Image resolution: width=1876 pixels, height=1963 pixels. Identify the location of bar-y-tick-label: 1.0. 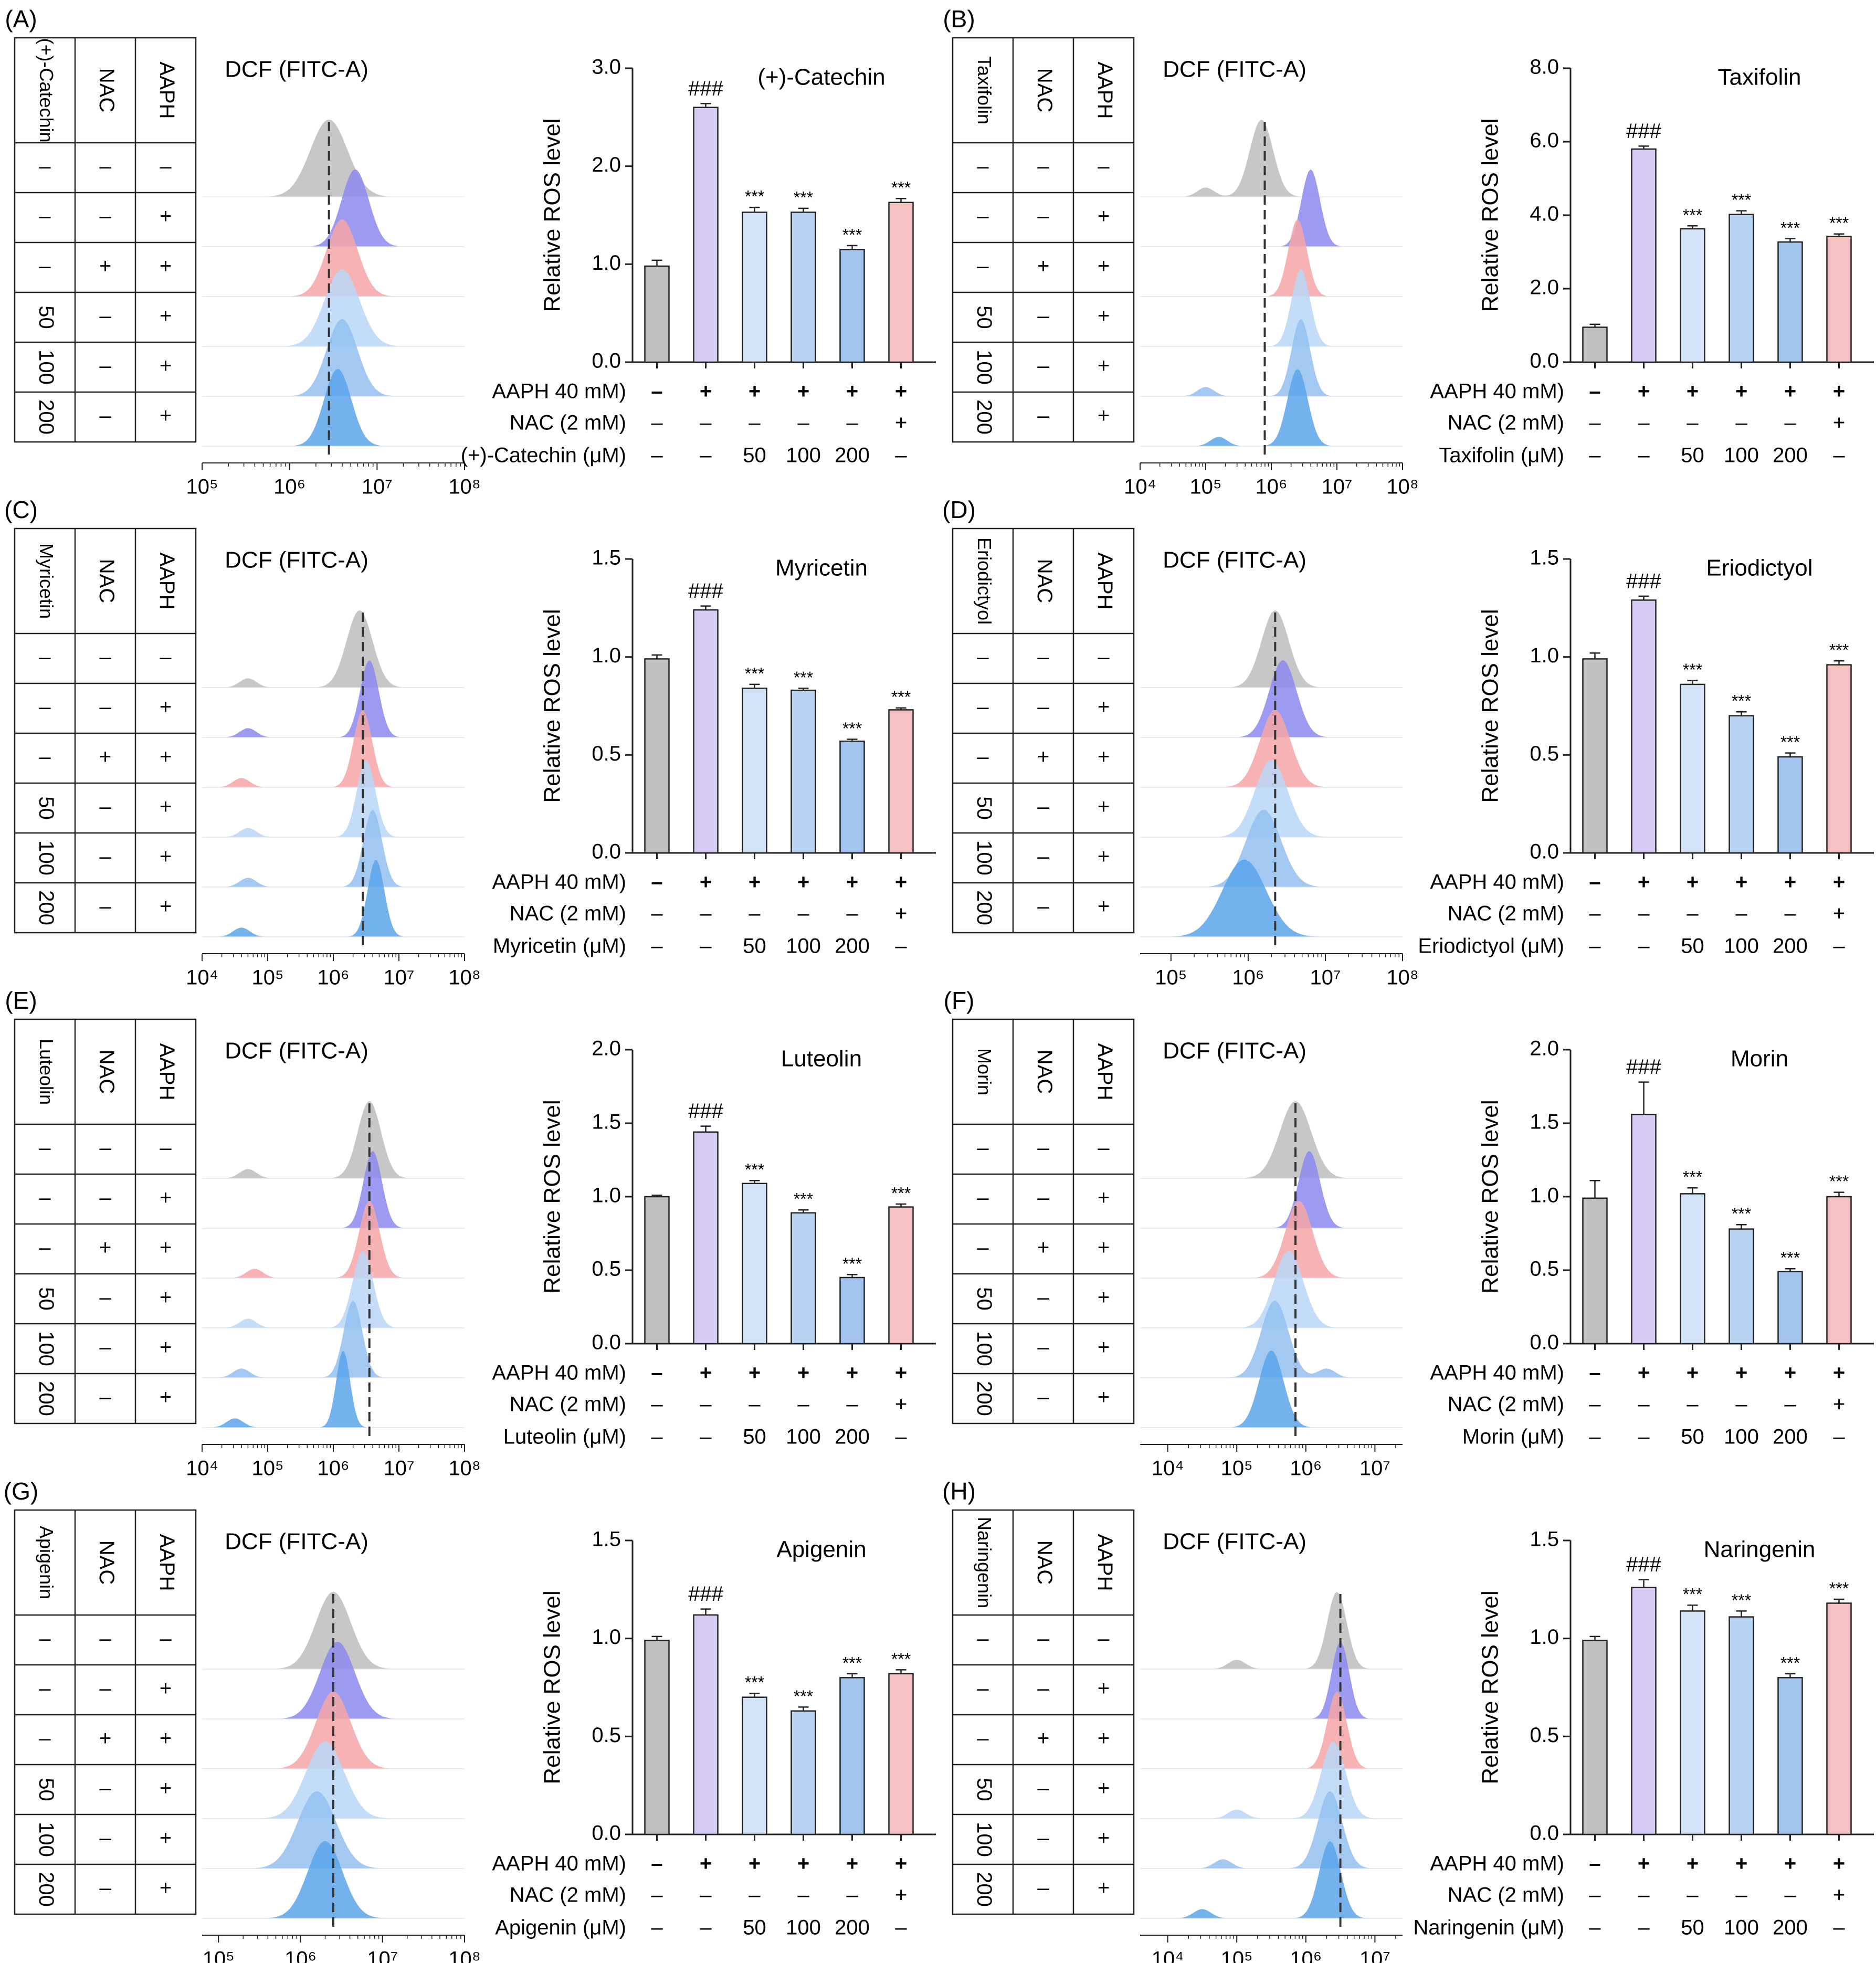
(1544, 1196).